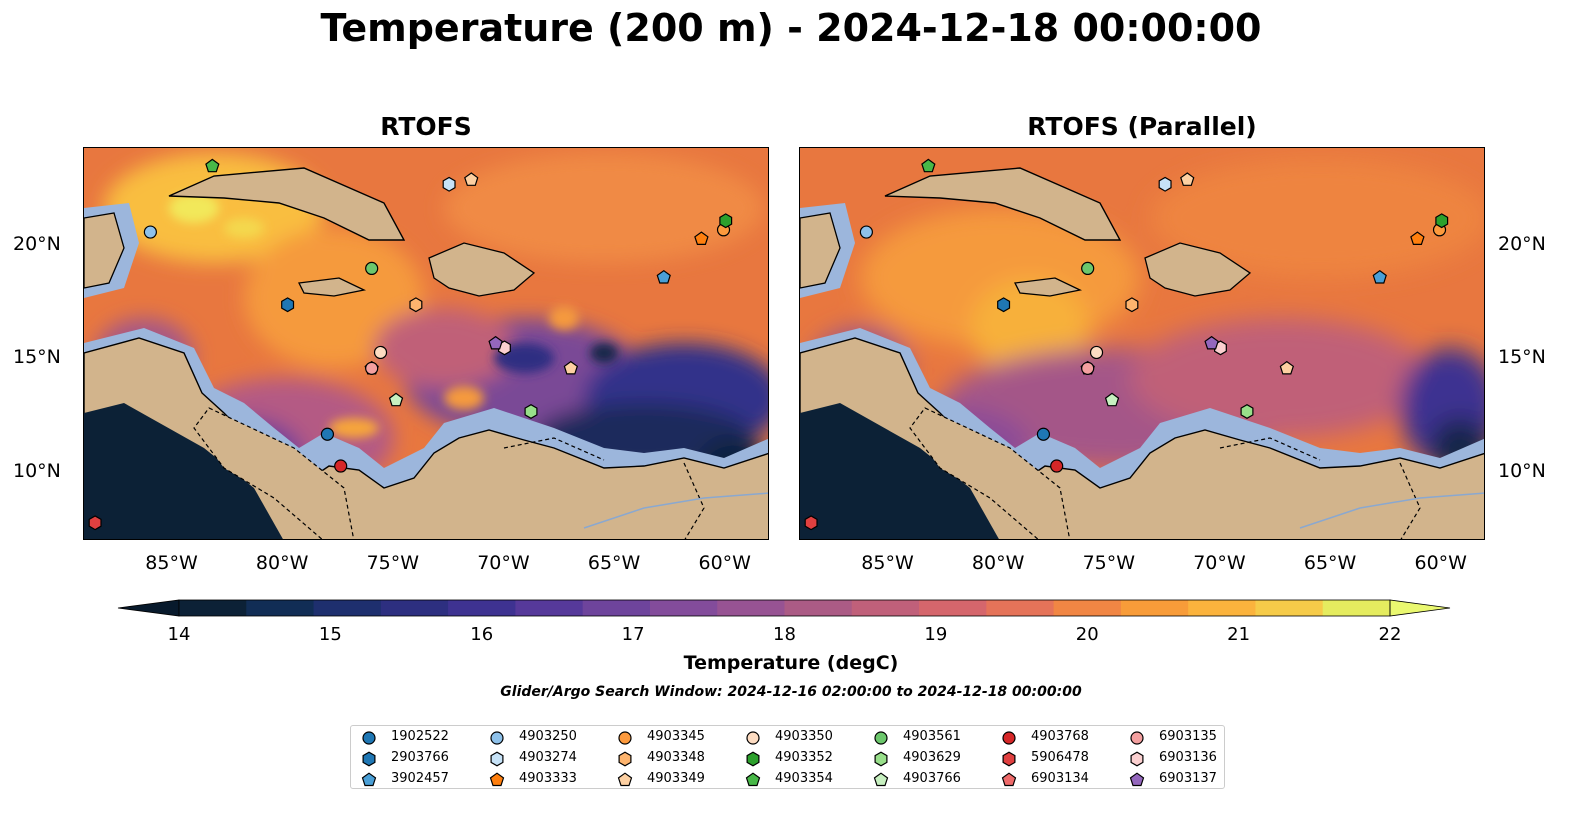  Describe the element at coordinates (423, 779) in the screenshot. I see `legend-item: 3902457` at that location.